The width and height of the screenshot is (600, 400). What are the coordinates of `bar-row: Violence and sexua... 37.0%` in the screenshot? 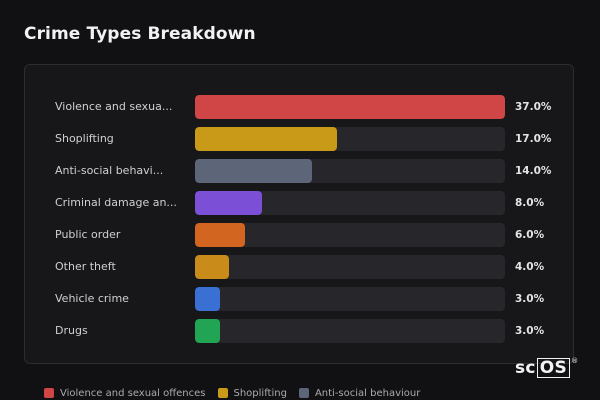 It's located at (299, 107).